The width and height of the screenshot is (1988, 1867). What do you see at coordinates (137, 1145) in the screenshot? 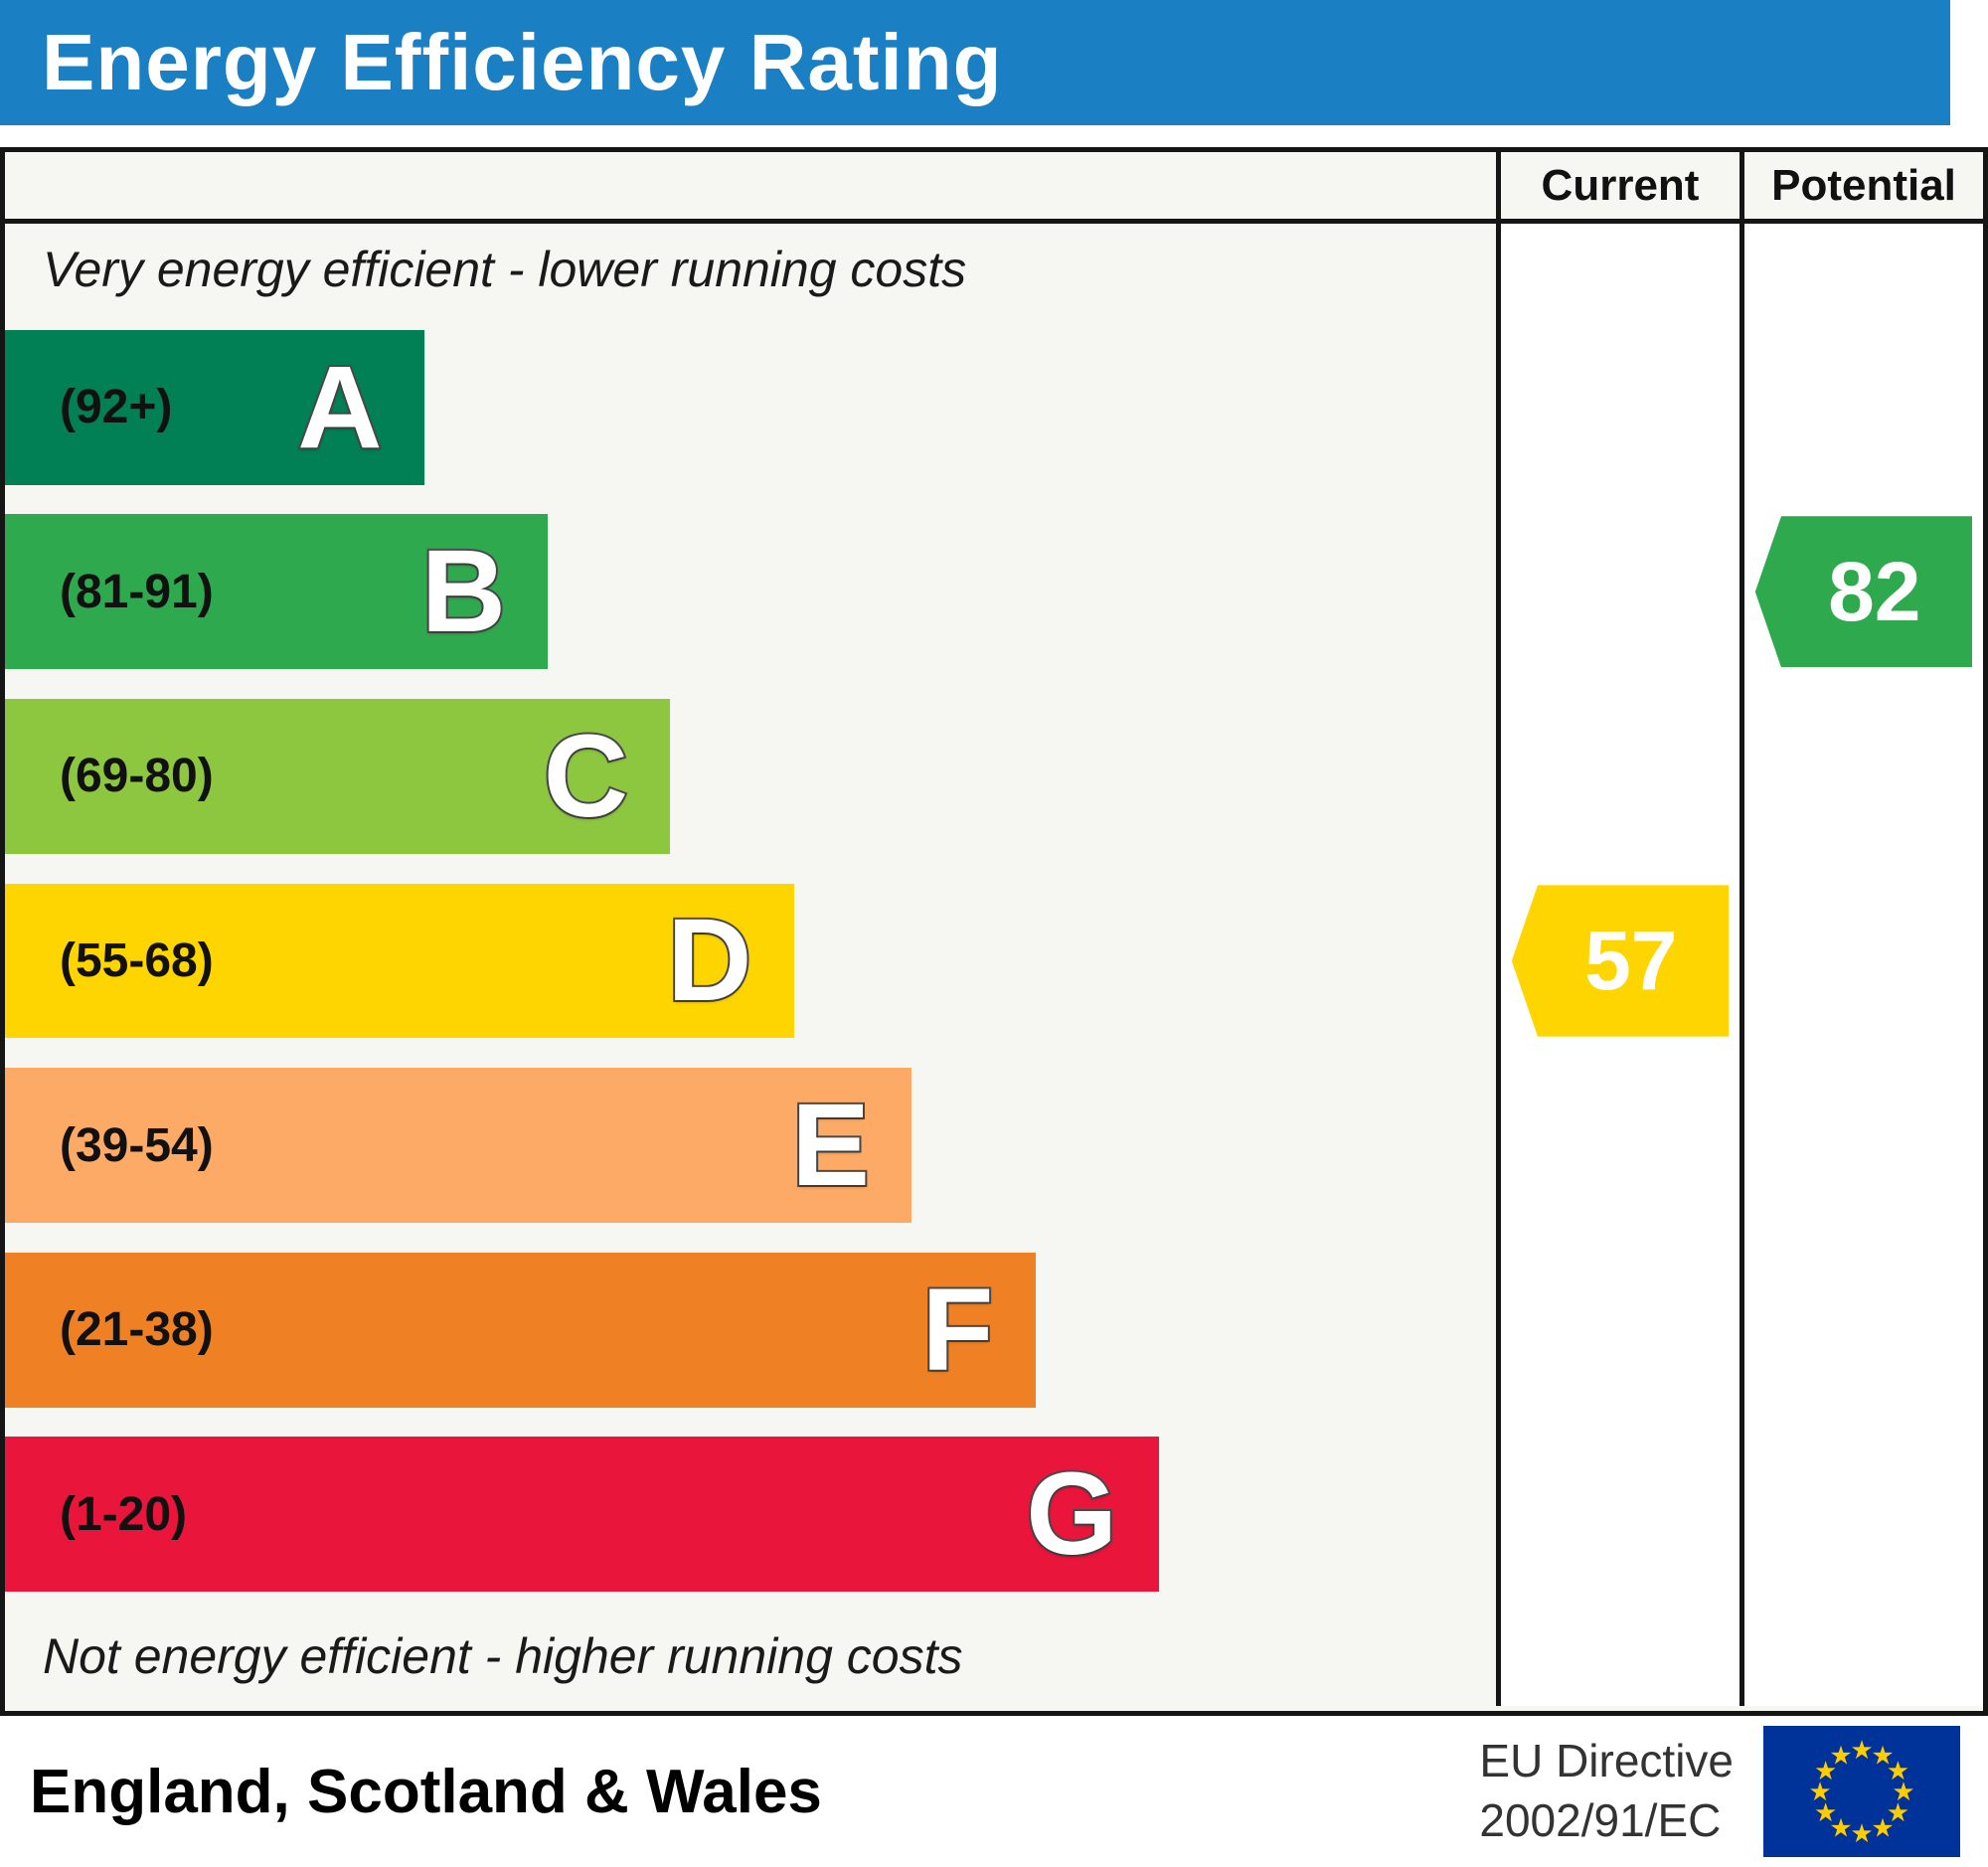
I see `band-range-e: (39-54)` at bounding box center [137, 1145].